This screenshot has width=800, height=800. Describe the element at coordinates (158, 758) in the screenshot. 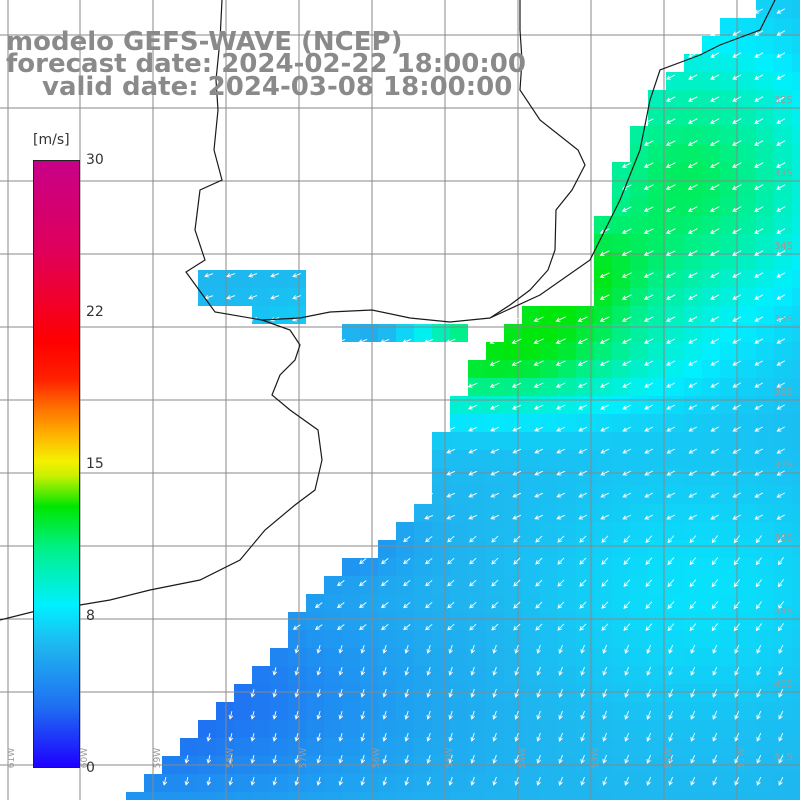

I see `longitude-label: 59W` at that location.